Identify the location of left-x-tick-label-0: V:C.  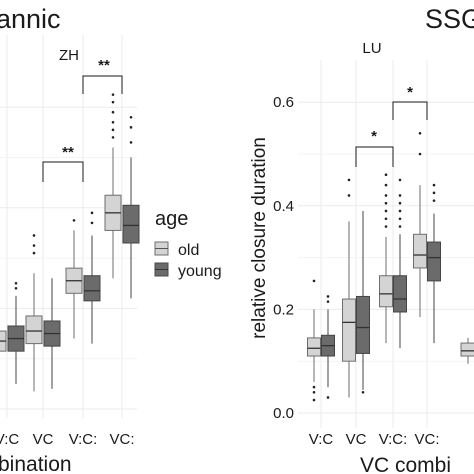
(9, 439).